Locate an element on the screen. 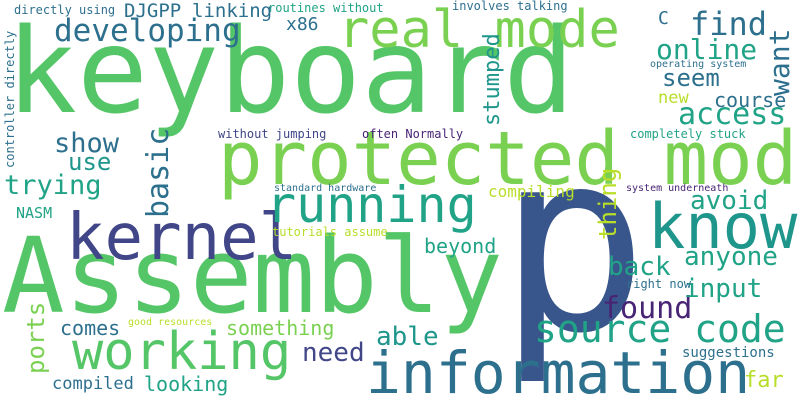  word-suggestions: suggestions is located at coordinates (728, 353).